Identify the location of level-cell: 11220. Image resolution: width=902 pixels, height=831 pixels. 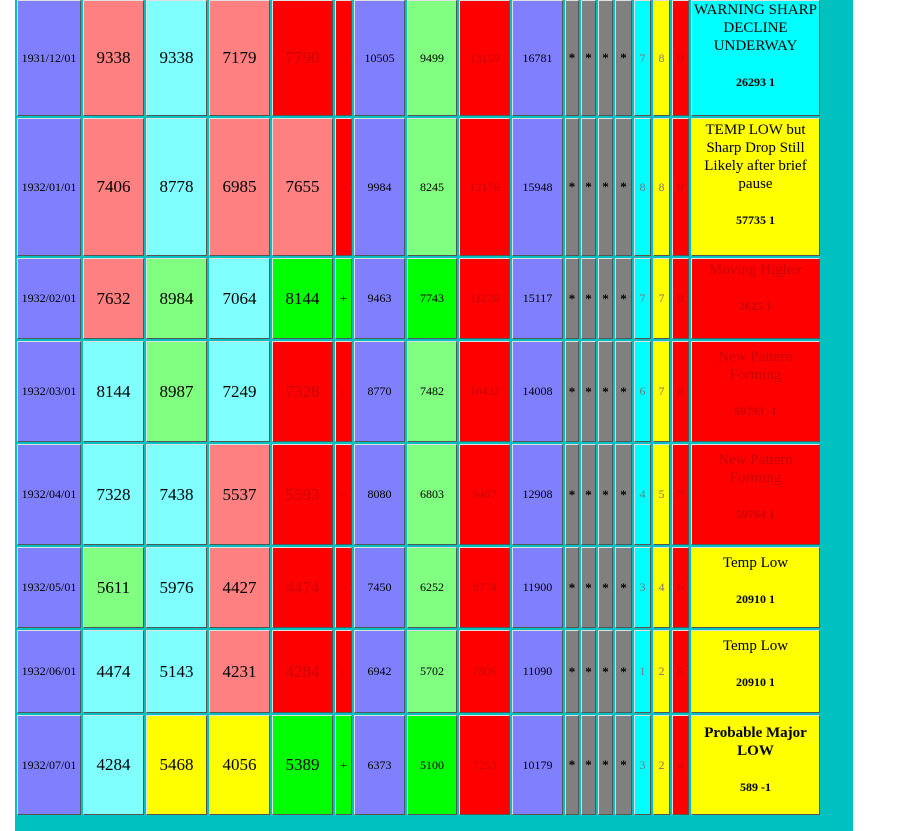
(484, 298).